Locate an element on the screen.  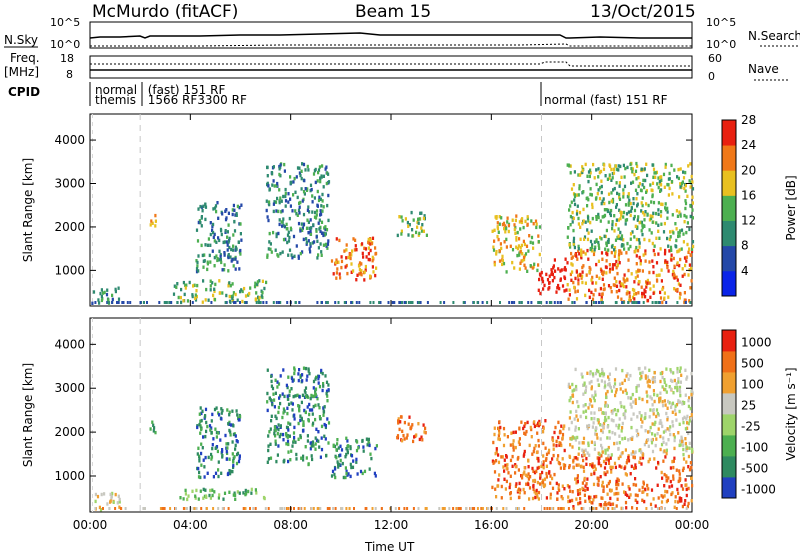
colorbar-swatch is located at coordinates (729, 362).